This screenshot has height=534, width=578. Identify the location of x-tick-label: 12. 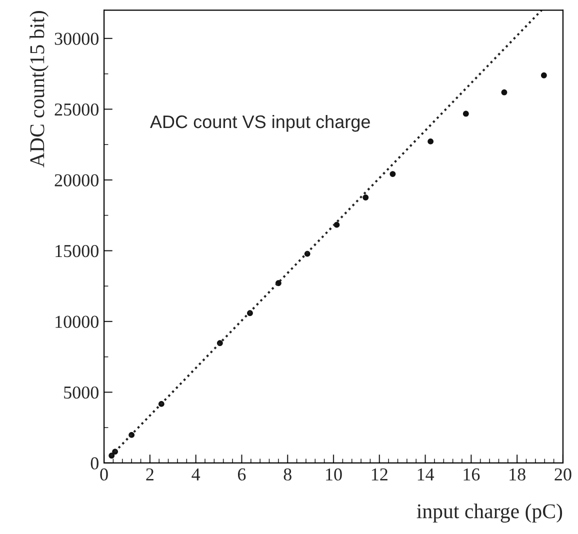
(380, 474).